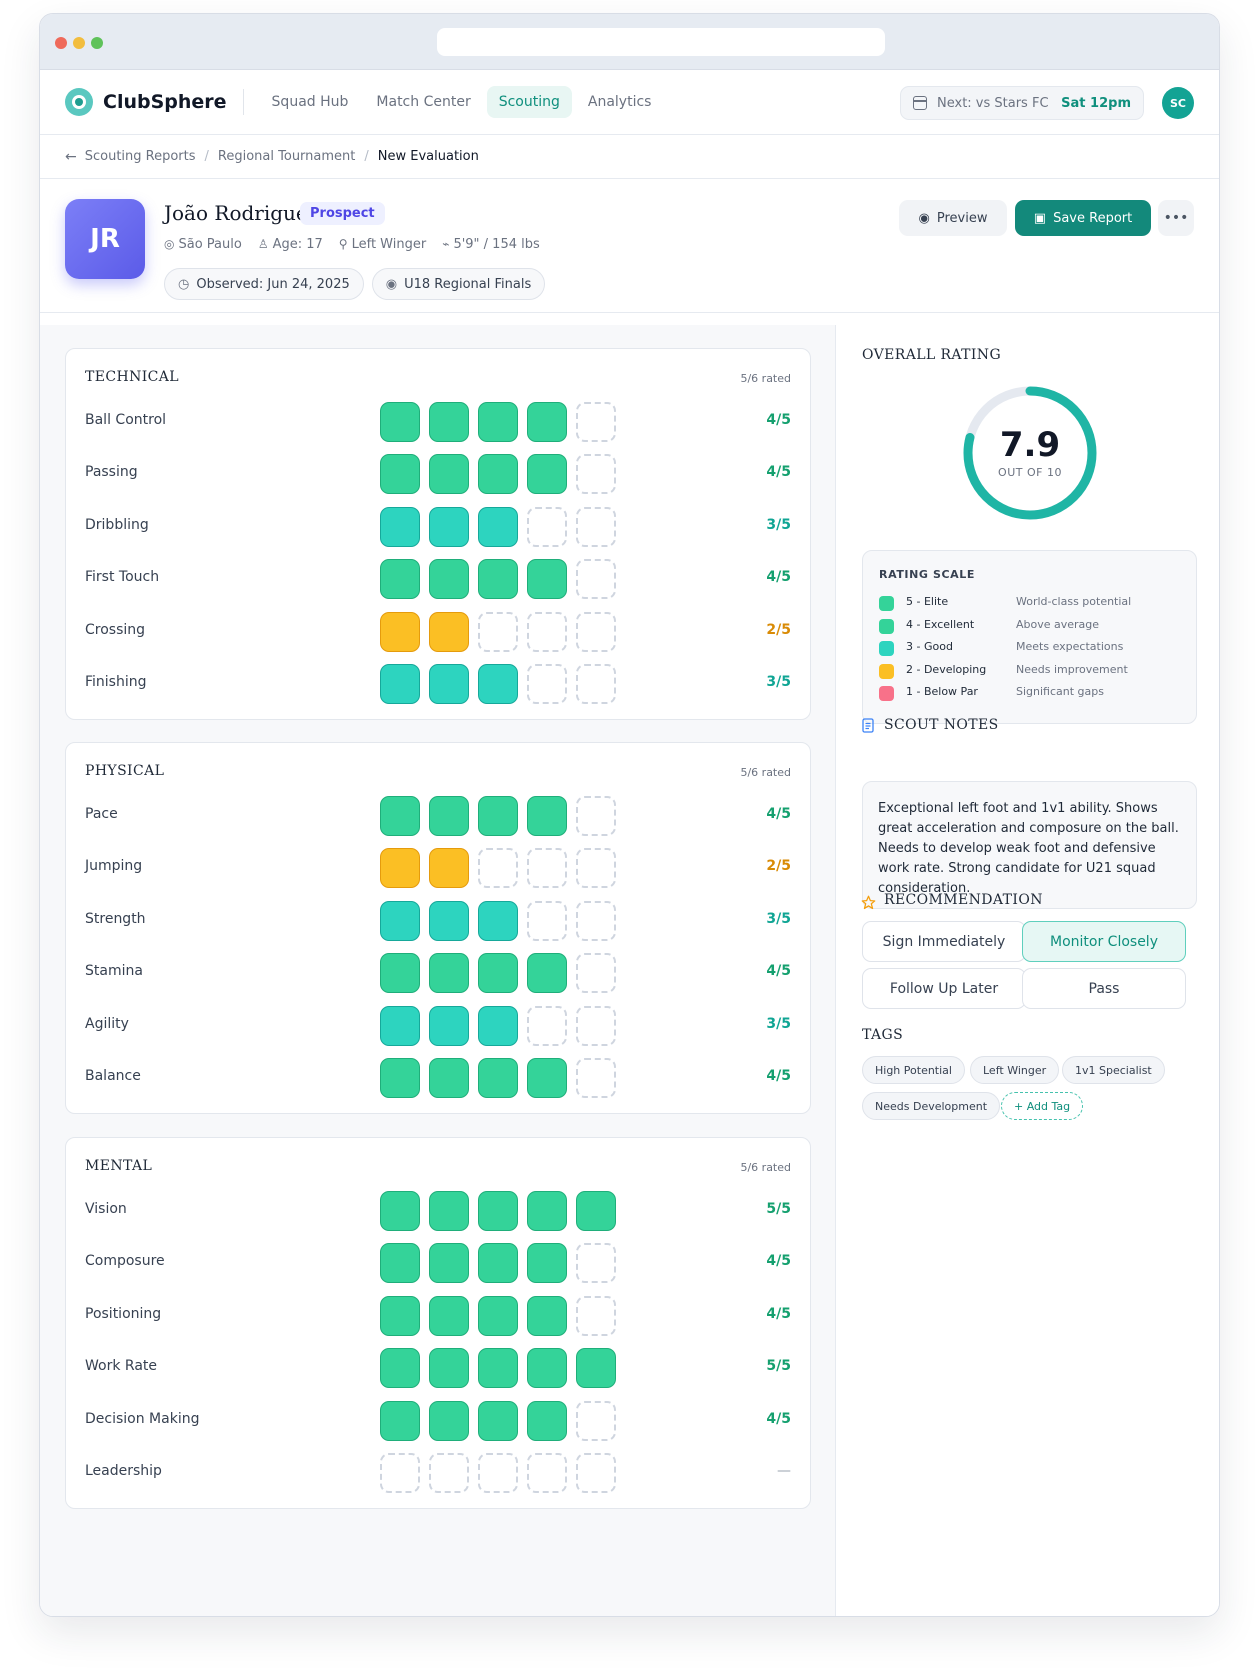 The width and height of the screenshot is (1256, 1678). What do you see at coordinates (1042, 1106) in the screenshot?
I see `add-tag-button: + Add Tag` at bounding box center [1042, 1106].